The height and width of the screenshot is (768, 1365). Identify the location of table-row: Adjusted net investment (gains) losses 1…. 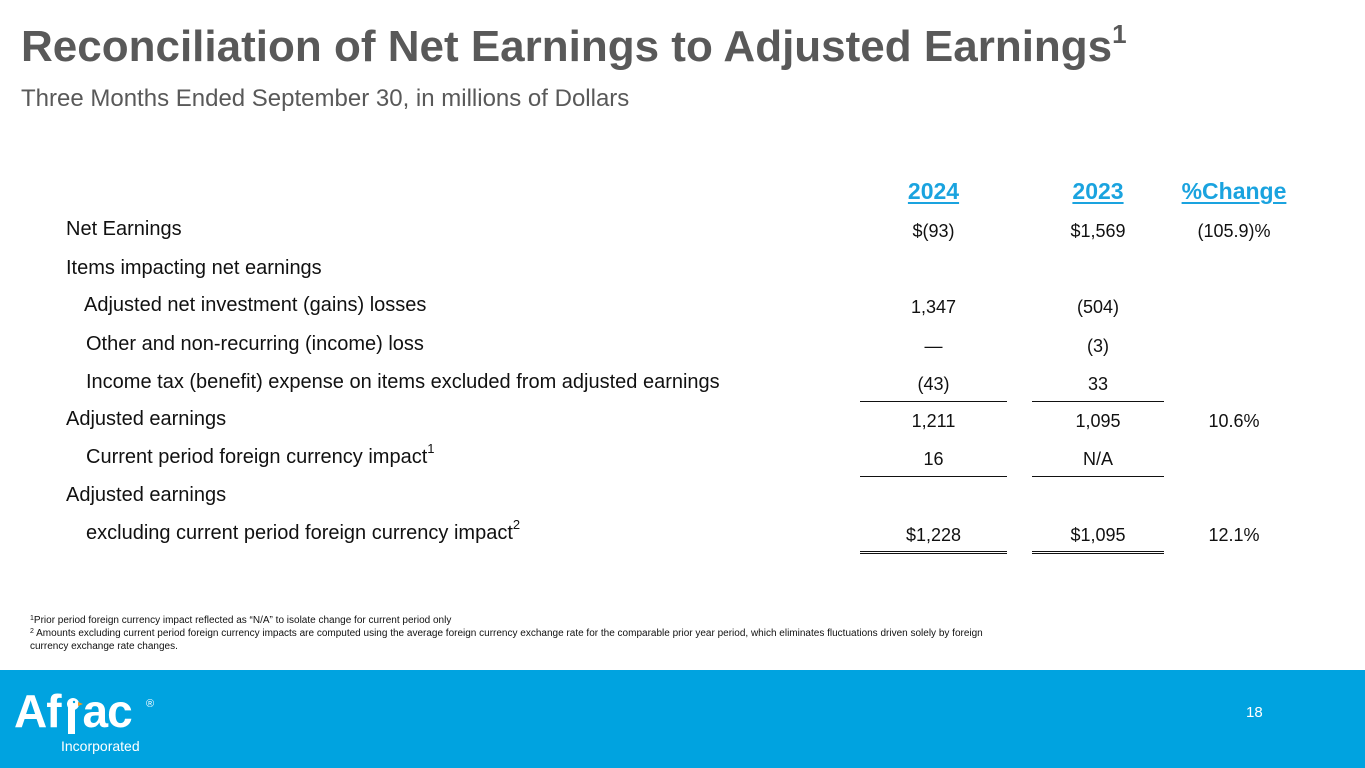
(682, 309).